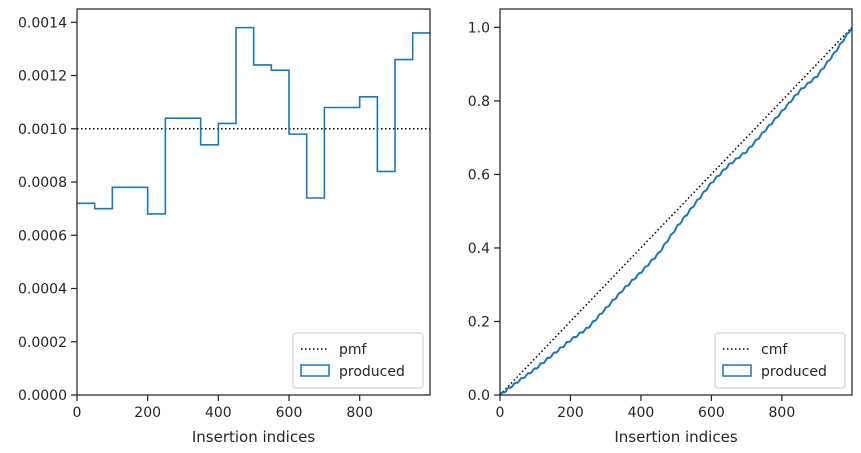 Image resolution: width=861 pixels, height=453 pixels. What do you see at coordinates (479, 249) in the screenshot?
I see `y-tick-label: 0.4` at bounding box center [479, 249].